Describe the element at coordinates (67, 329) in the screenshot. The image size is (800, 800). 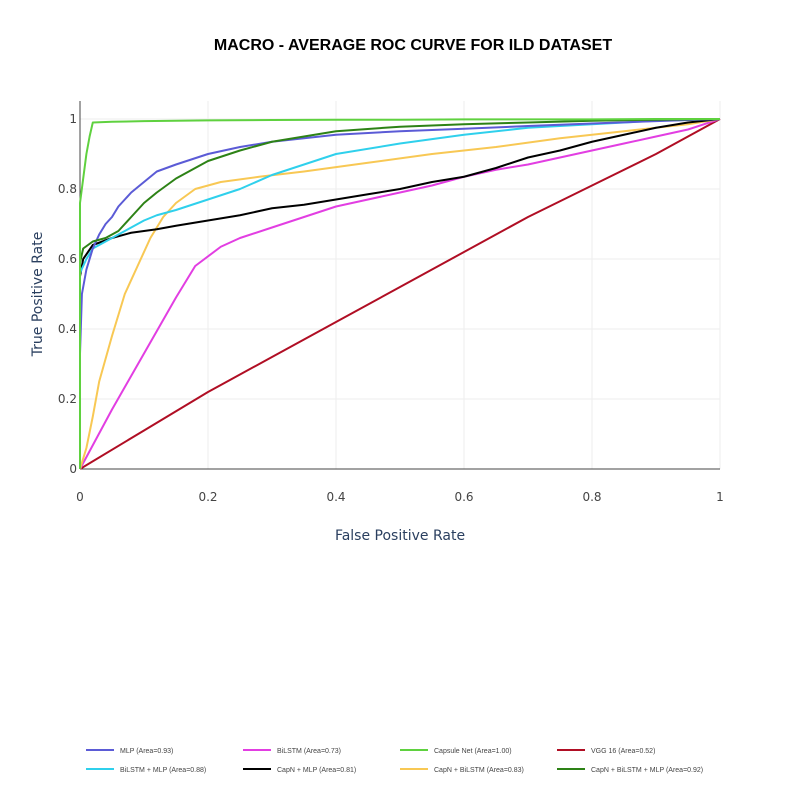
I see `y-tick-label: 0.4` at that location.